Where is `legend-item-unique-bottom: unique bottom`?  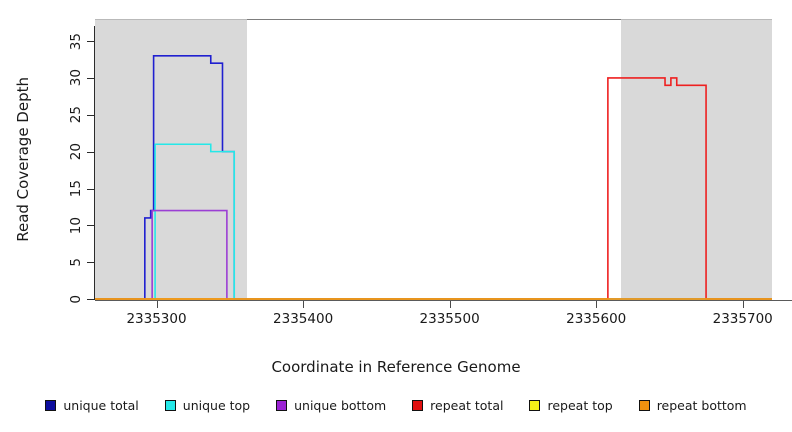
legend-item-unique-bottom: unique bottom is located at coordinates (331, 405).